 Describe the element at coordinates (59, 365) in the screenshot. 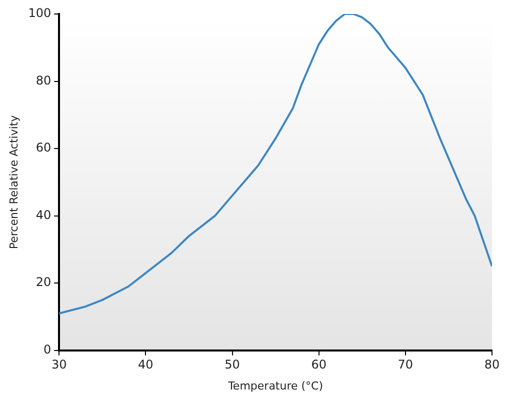

I see `x-tick-label: 30` at that location.